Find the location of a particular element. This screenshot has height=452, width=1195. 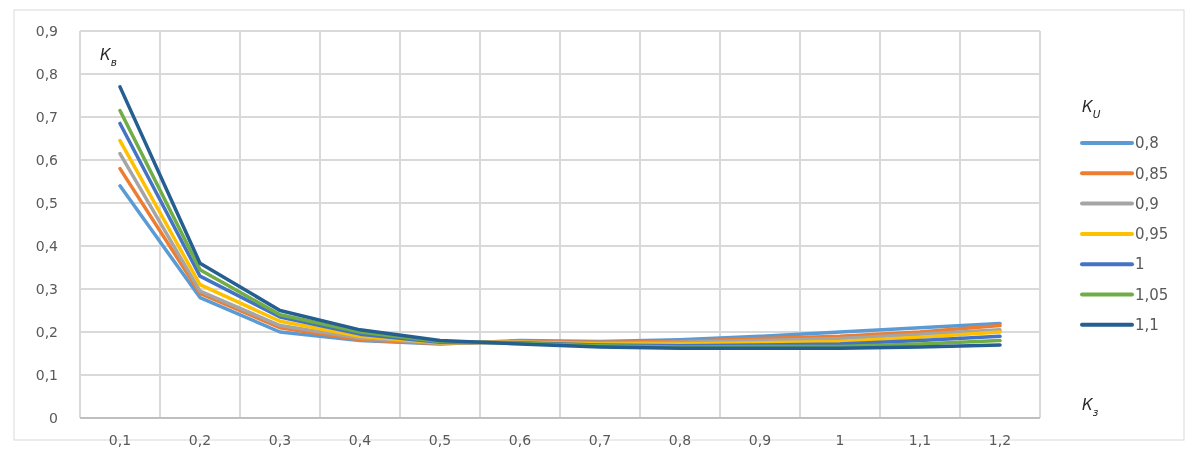

legend-label: 0,85 is located at coordinates (1152, 173).